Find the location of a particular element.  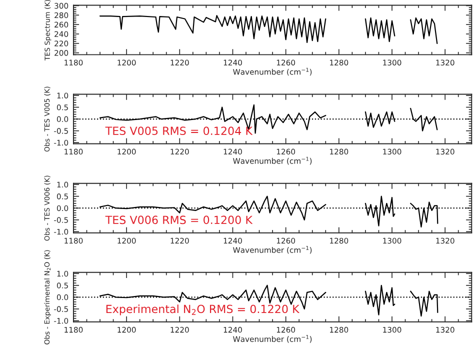

annotation: TES V005 RMS = 0.1204 K is located at coordinates (179, 131).